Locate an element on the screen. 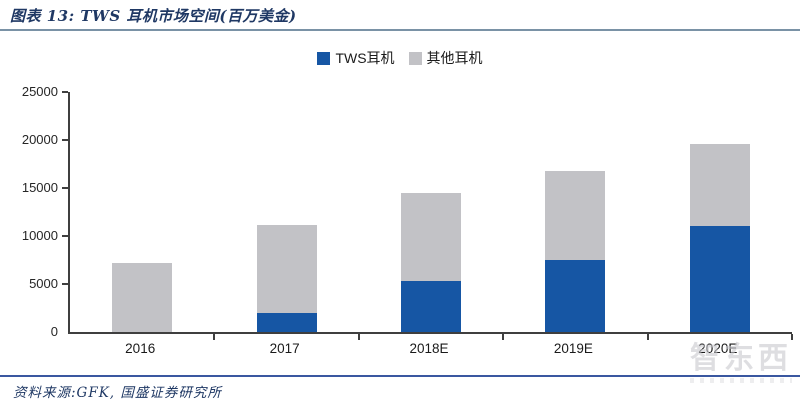  stacked-bar-2016 is located at coordinates (142, 297).